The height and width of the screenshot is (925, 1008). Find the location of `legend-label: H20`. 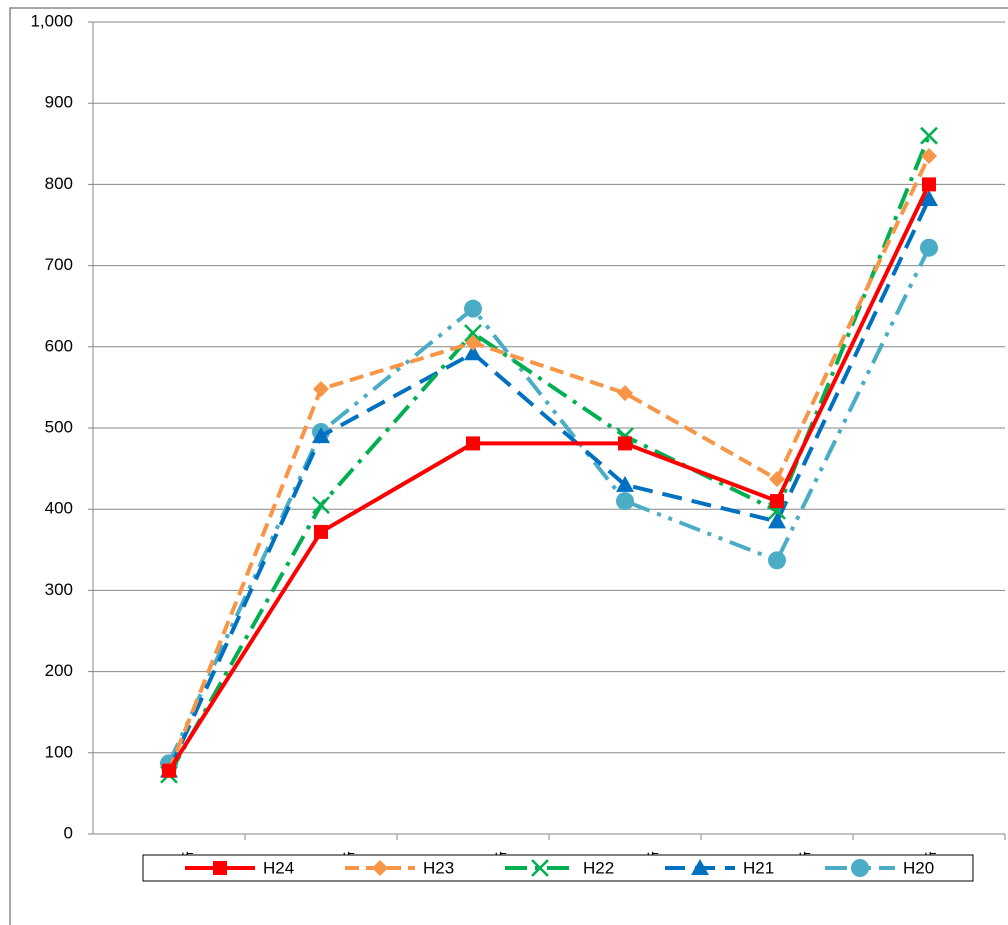

legend-label: H20 is located at coordinates (918, 867).